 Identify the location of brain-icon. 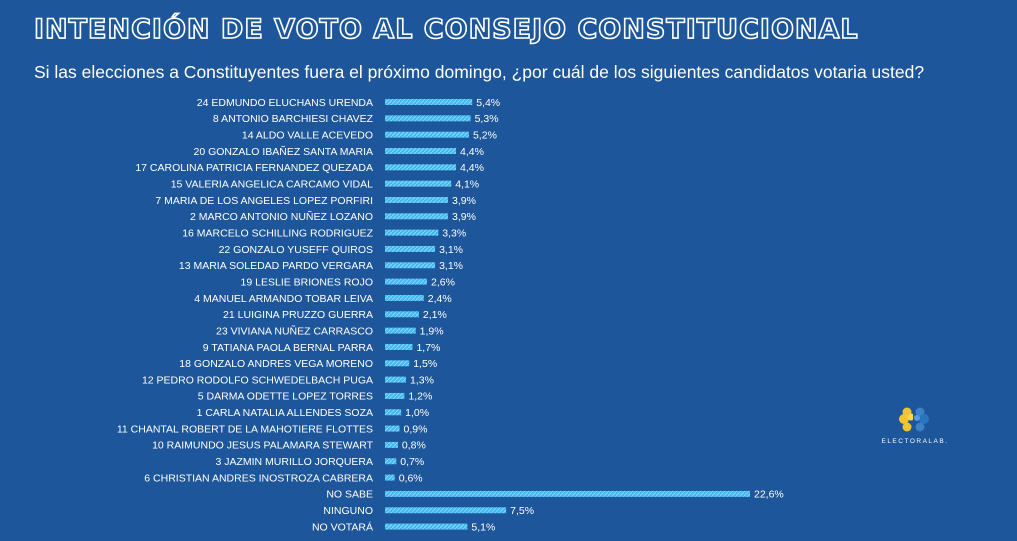
(914, 419).